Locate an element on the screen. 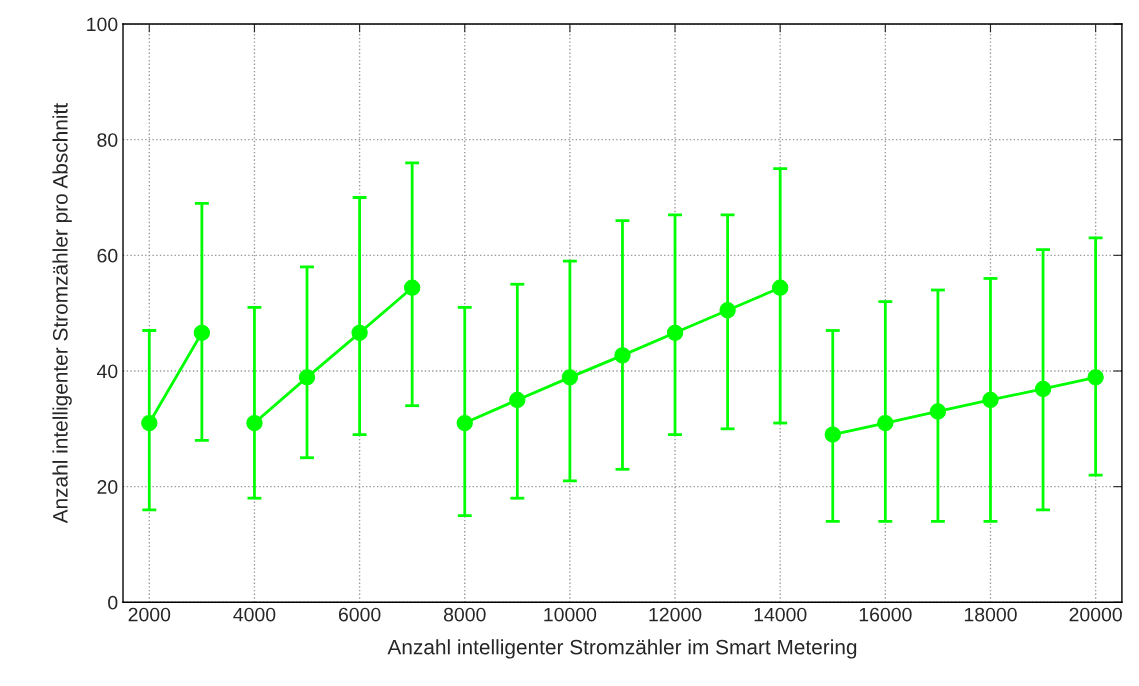  x-axis-title: Anzahl intelligenter Stromzähler im Smart Metering is located at coordinates (622, 649).